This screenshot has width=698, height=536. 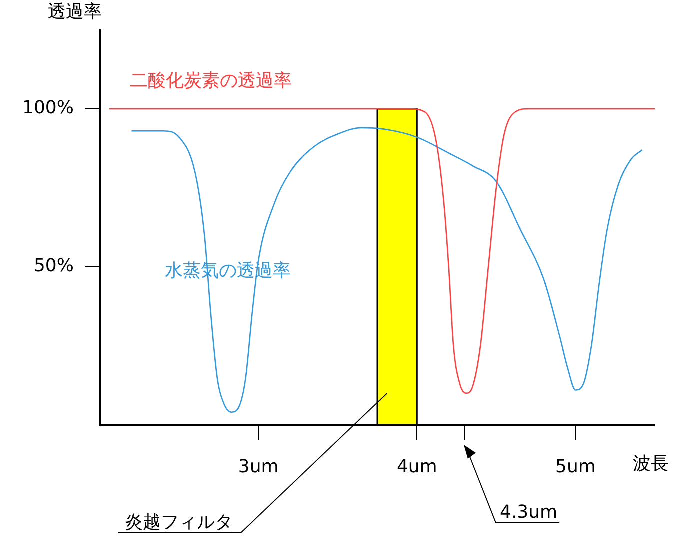 I want to click on text: 4.3um, so click(x=529, y=512).